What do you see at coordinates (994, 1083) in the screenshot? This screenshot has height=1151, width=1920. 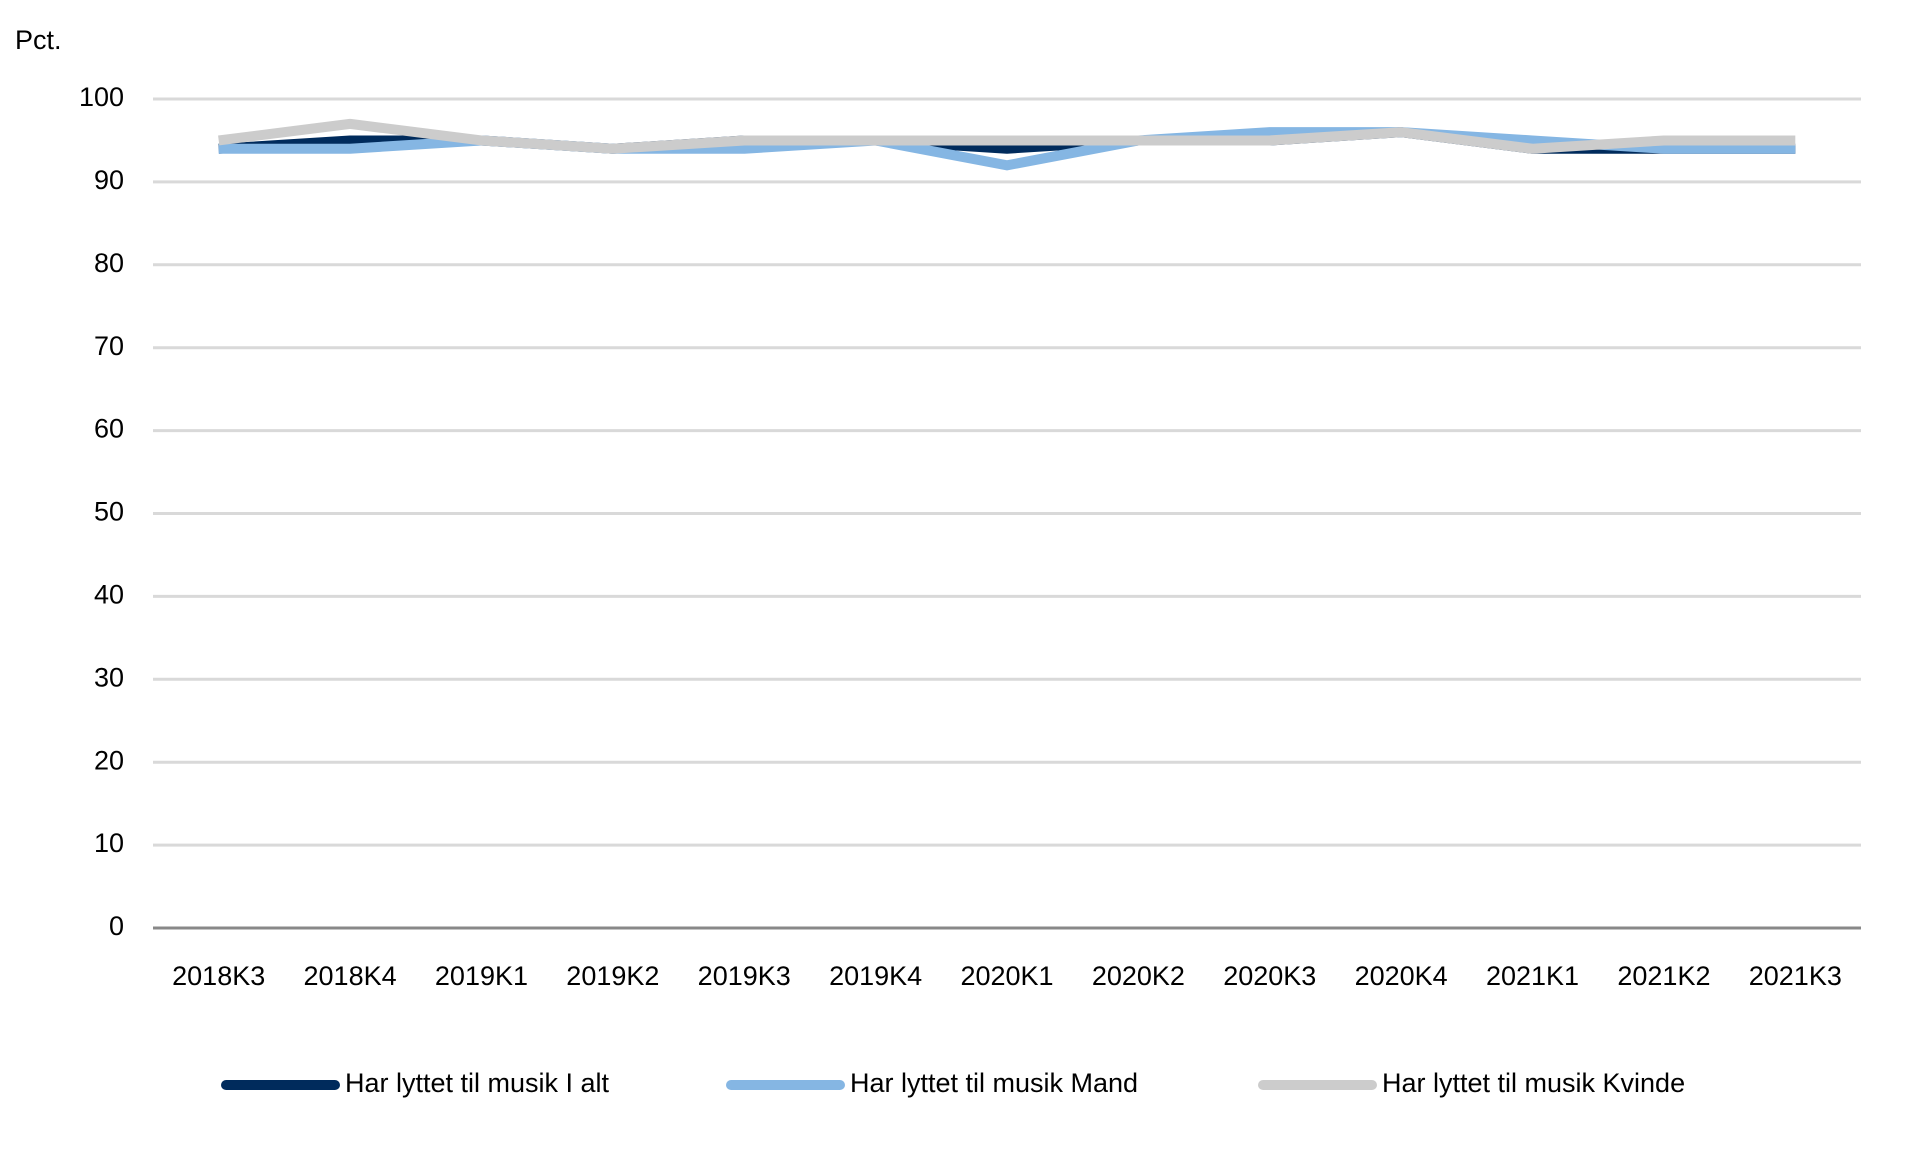 I see `legend-label: Har lyttet til musik Mand` at bounding box center [994, 1083].